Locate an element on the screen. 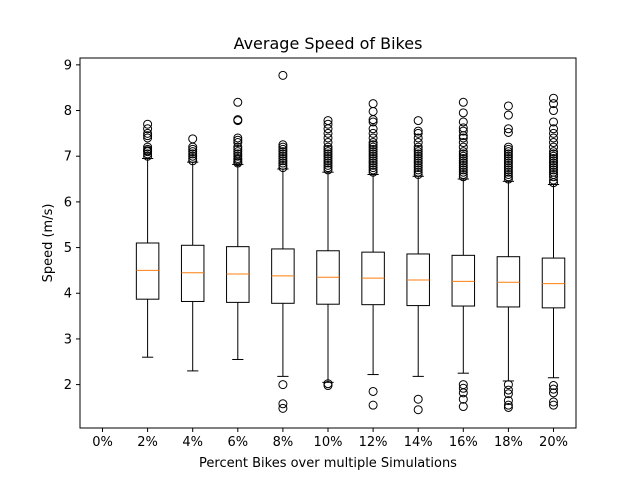  x-tick-label: 10% is located at coordinates (328, 442).